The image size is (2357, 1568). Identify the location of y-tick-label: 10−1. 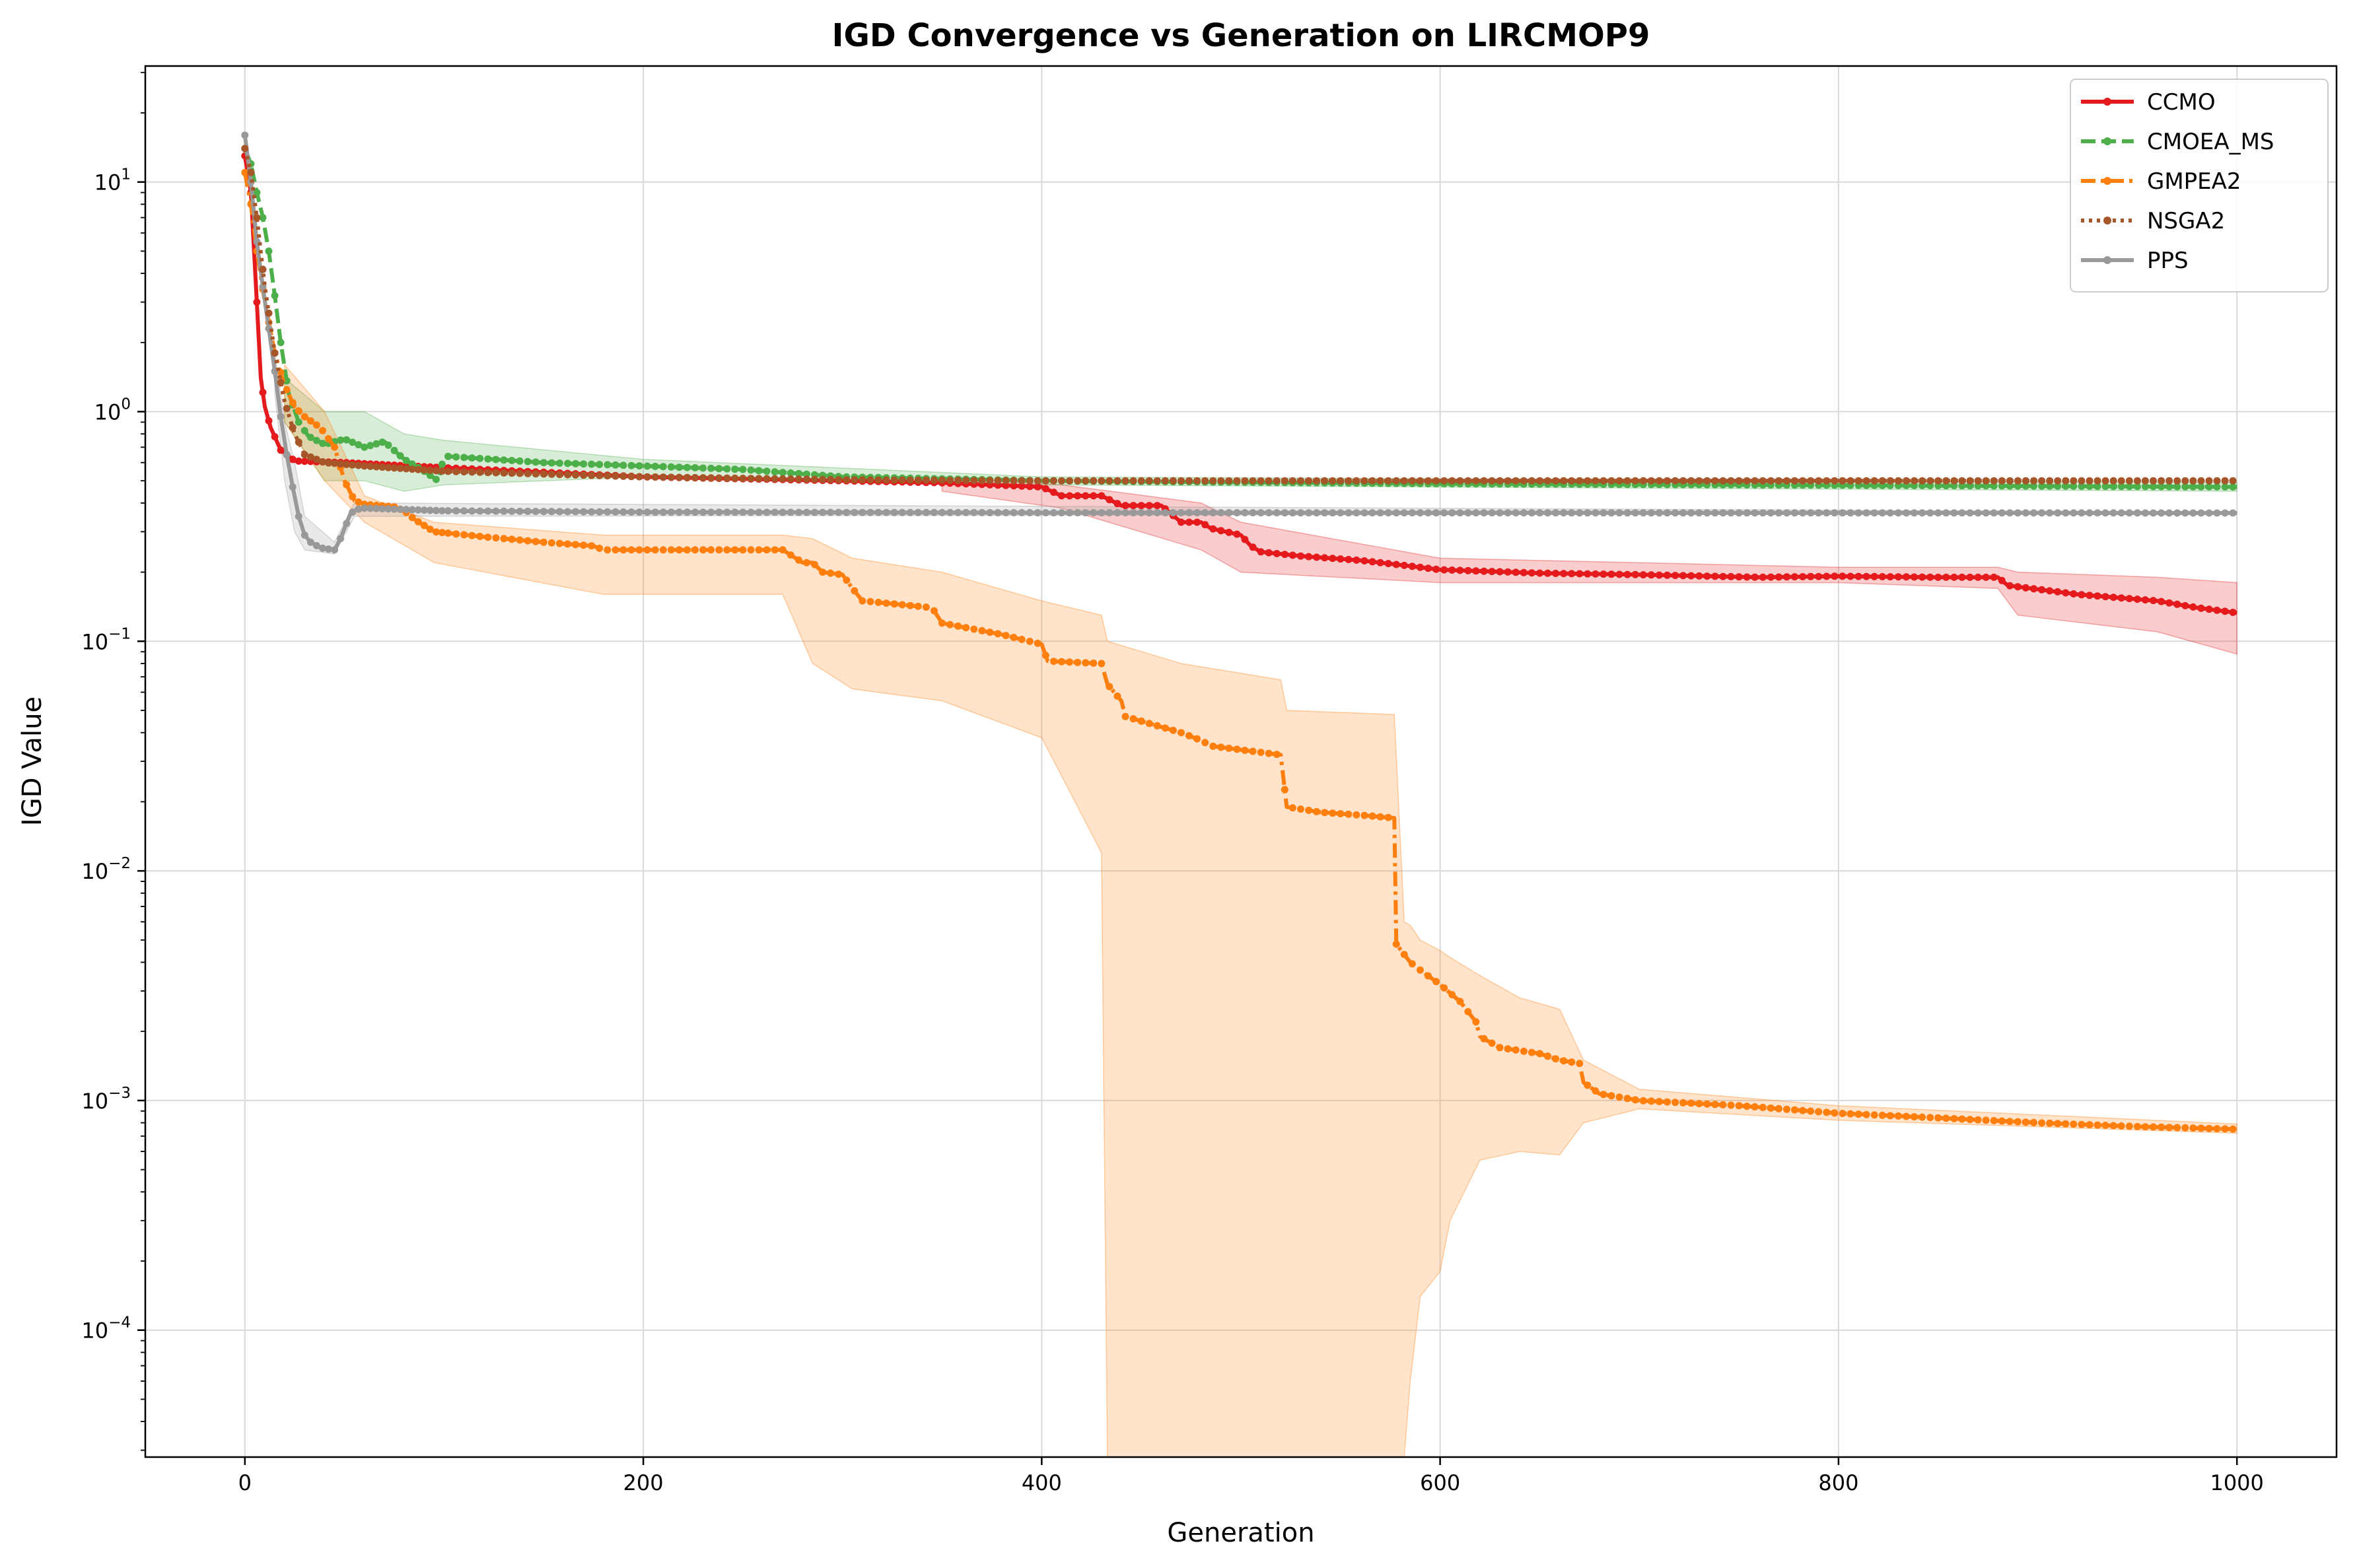
(106, 639).